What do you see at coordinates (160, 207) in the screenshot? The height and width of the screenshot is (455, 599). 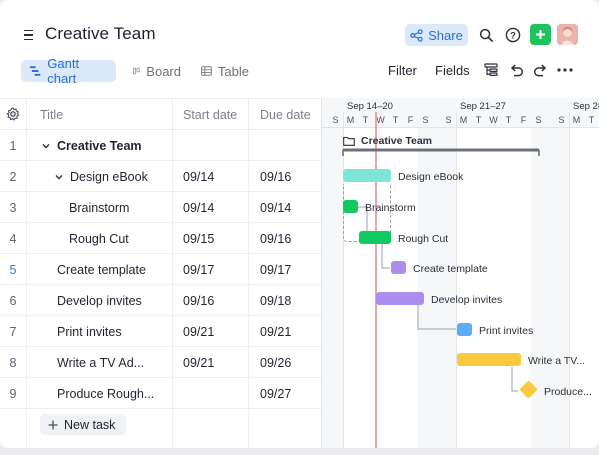 I see `table-row: 3 Brainstorm 09/14 09/14` at bounding box center [160, 207].